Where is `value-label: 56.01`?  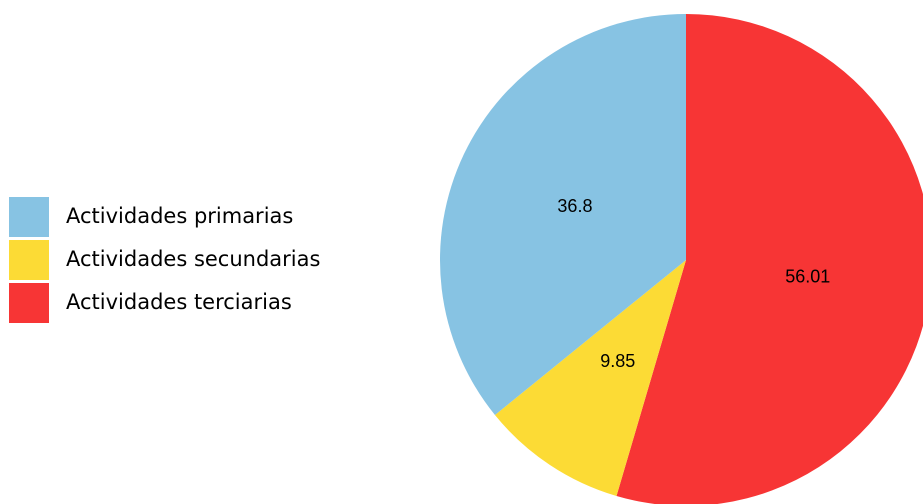 value-label: 56.01 is located at coordinates (807, 276).